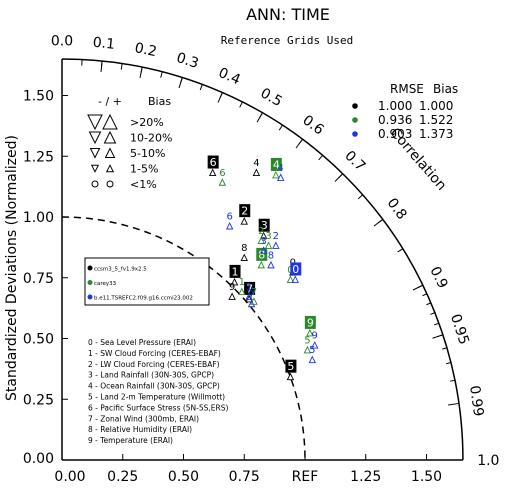 This screenshot has height=488, width=508. I want to click on variable-label: 2 - LW Cloud Forcing (CERES-EBAF), so click(154, 364).